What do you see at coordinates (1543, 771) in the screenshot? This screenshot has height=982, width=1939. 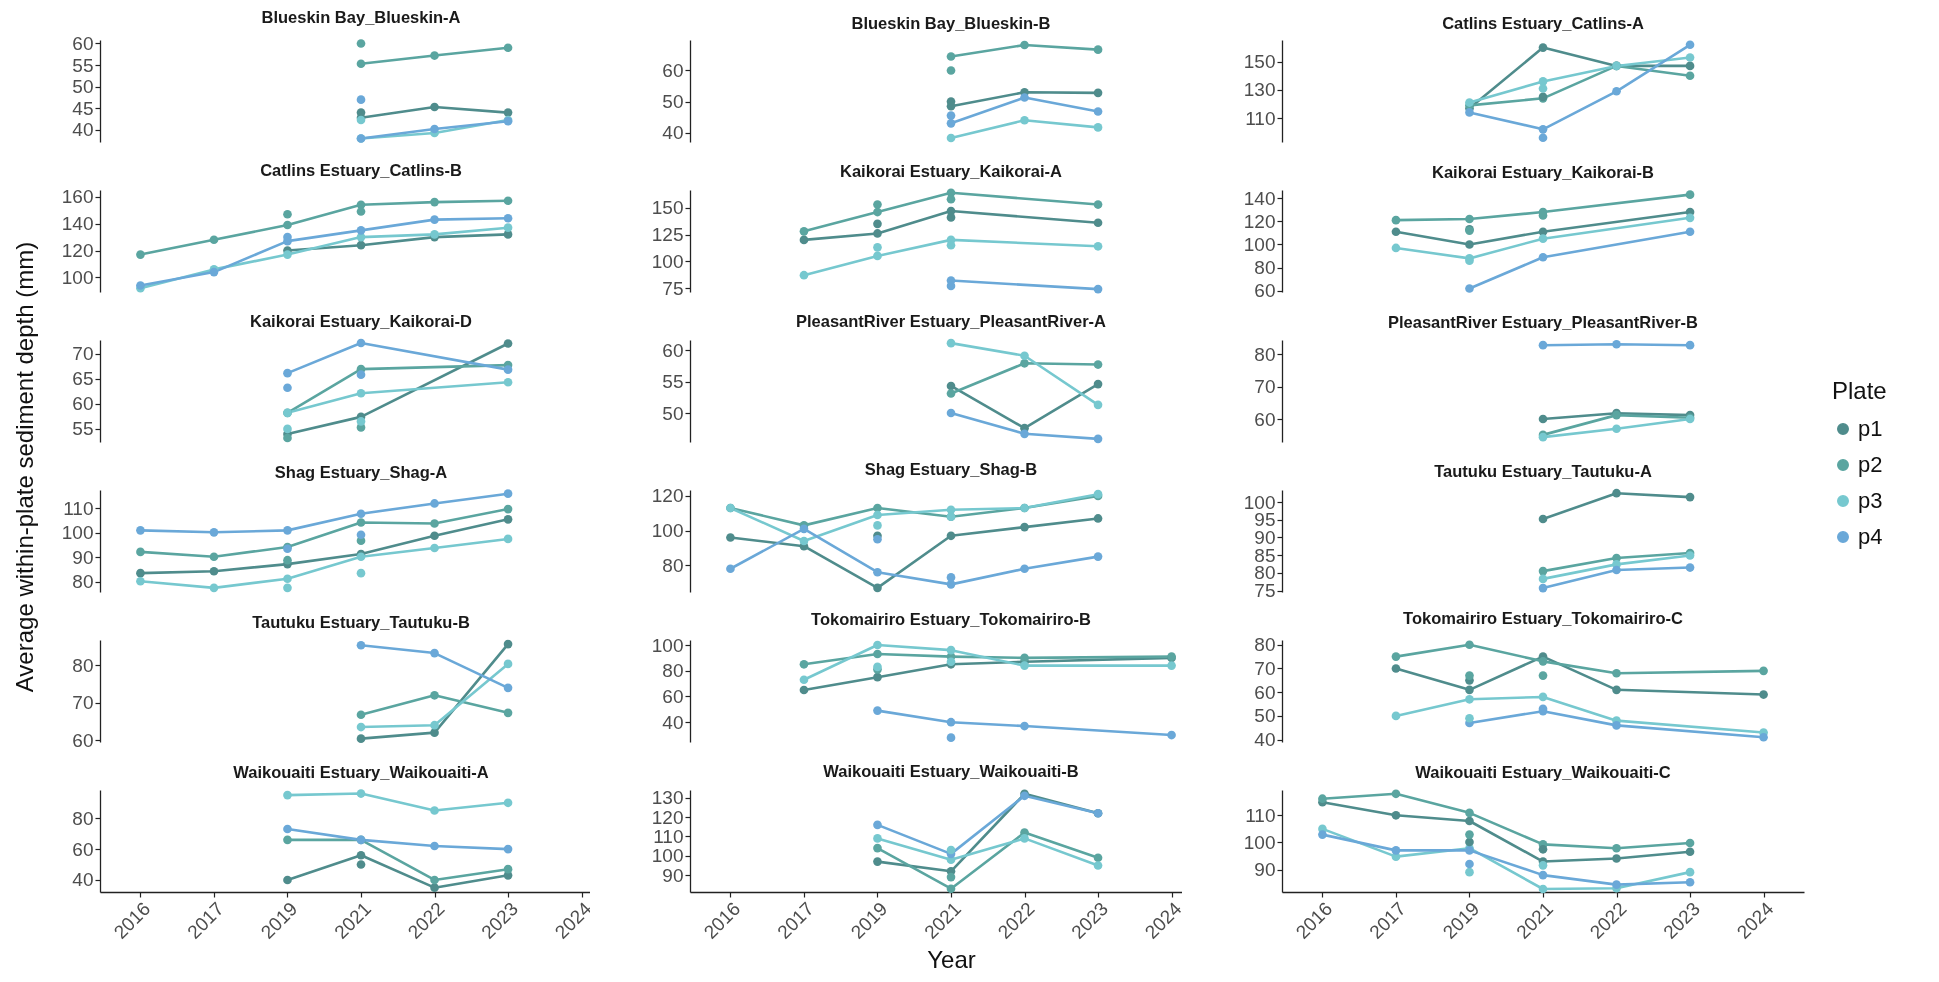 I see `chart-title: Waikouaiti Estuary_Waikouaiti-C` at bounding box center [1543, 771].